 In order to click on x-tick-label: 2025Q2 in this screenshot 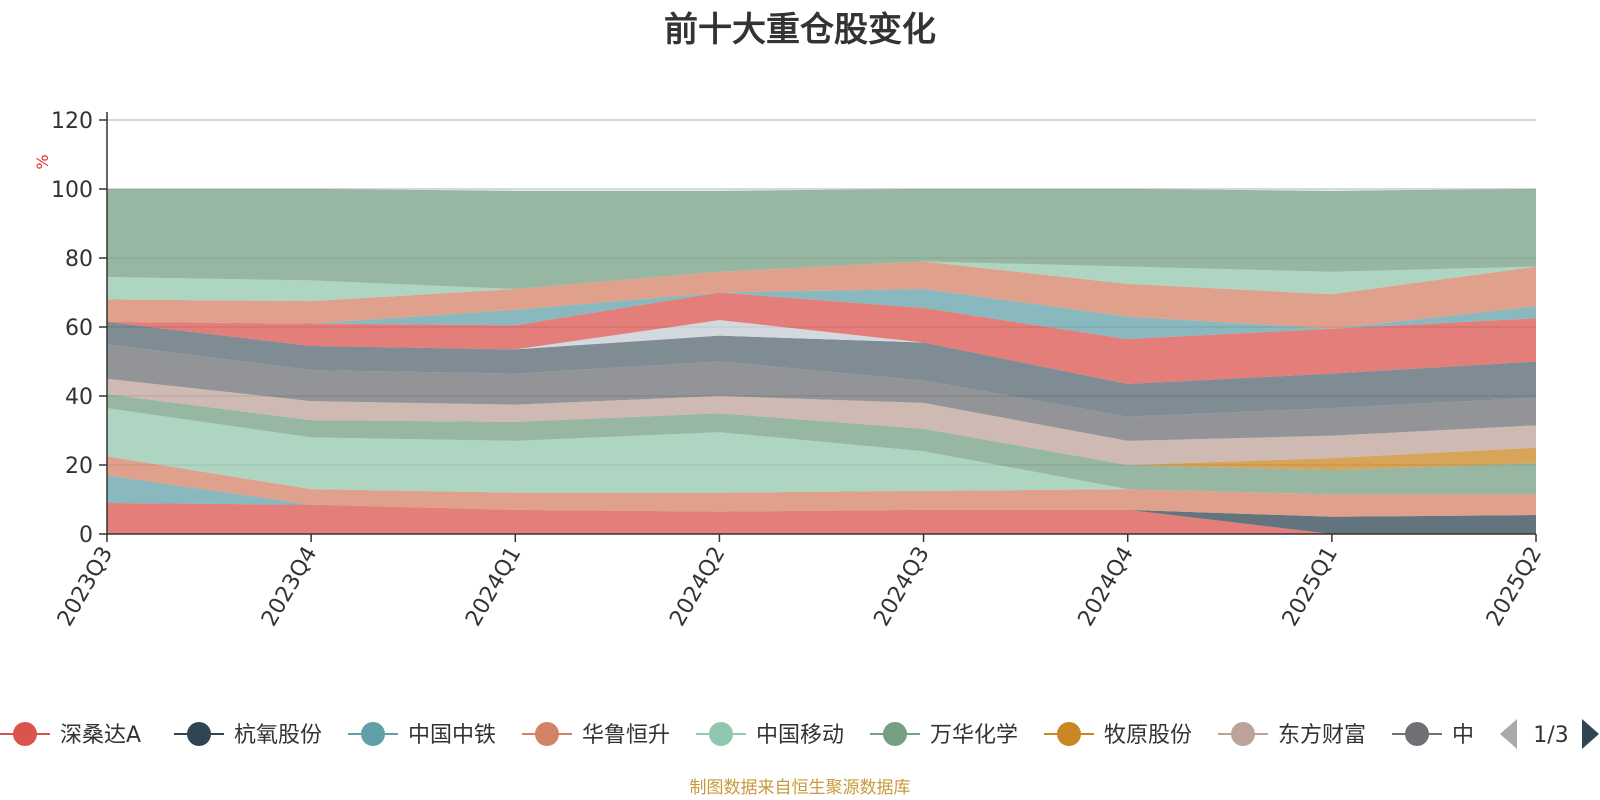, I will do `click(1514, 587)`.